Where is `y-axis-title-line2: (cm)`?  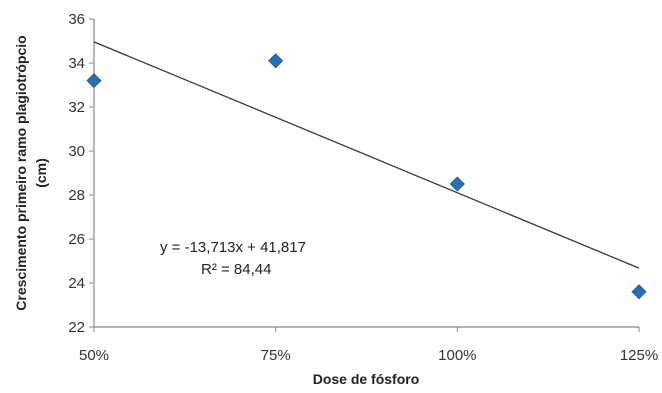 y-axis-title-line2: (cm) is located at coordinates (41, 173).